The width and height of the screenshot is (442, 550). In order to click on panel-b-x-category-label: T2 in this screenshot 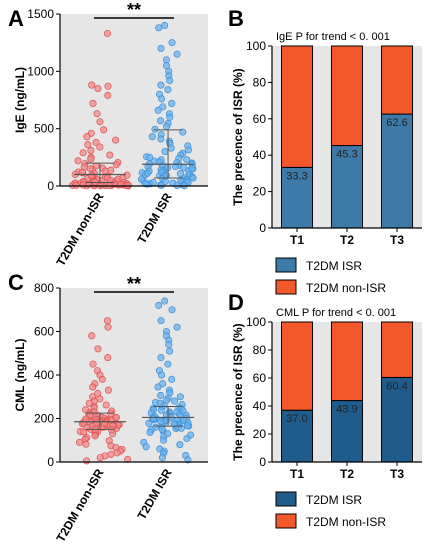, I will do `click(347, 240)`.